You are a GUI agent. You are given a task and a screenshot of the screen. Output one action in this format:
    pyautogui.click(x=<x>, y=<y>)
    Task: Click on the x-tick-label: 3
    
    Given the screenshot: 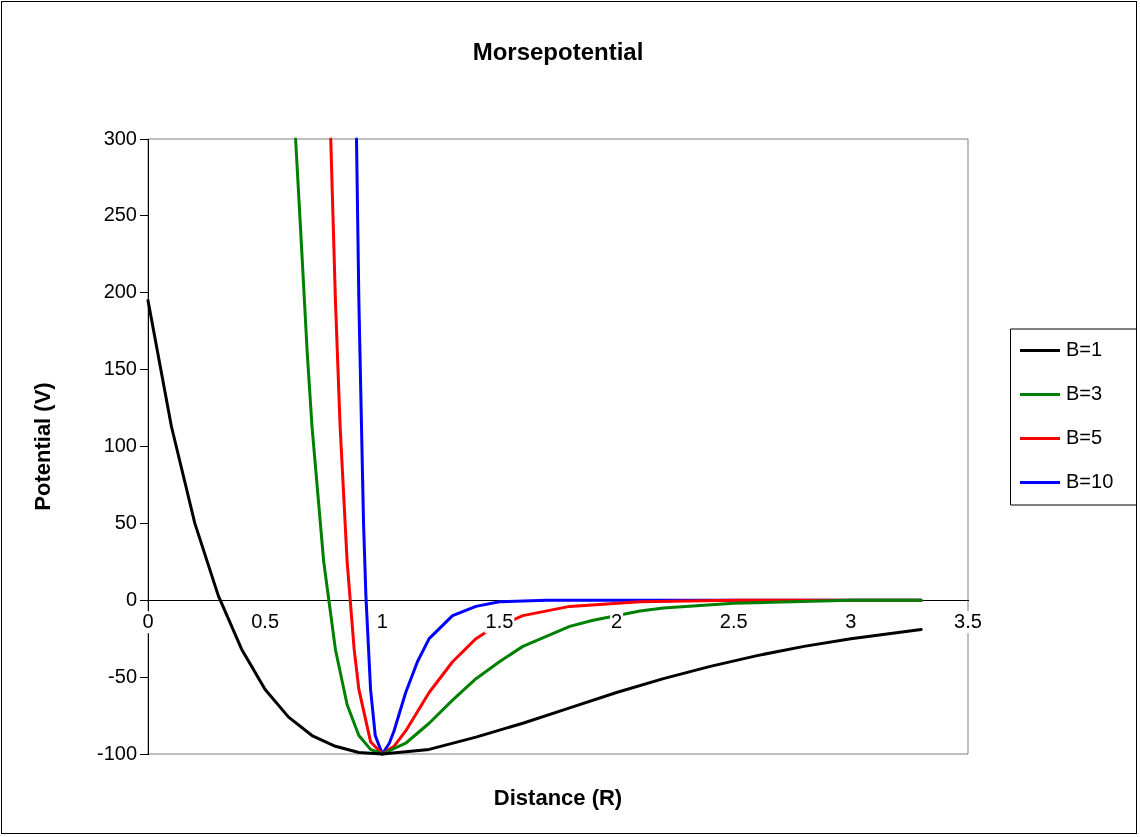 What is the action you would take?
    pyautogui.click(x=851, y=620)
    